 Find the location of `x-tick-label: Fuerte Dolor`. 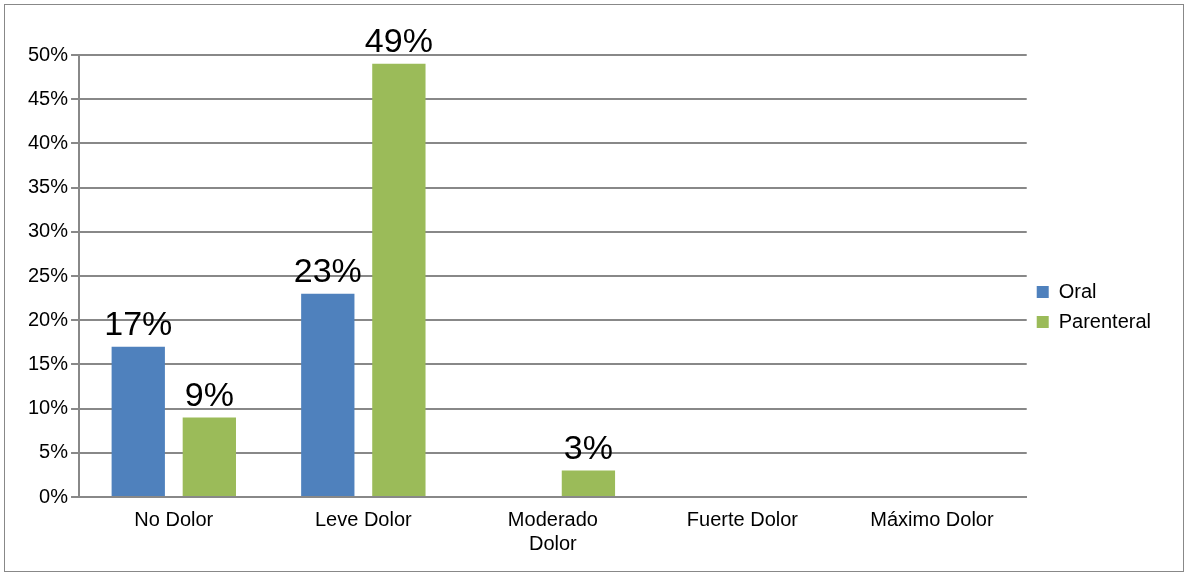

x-tick-label: Fuerte Dolor is located at coordinates (742, 518).